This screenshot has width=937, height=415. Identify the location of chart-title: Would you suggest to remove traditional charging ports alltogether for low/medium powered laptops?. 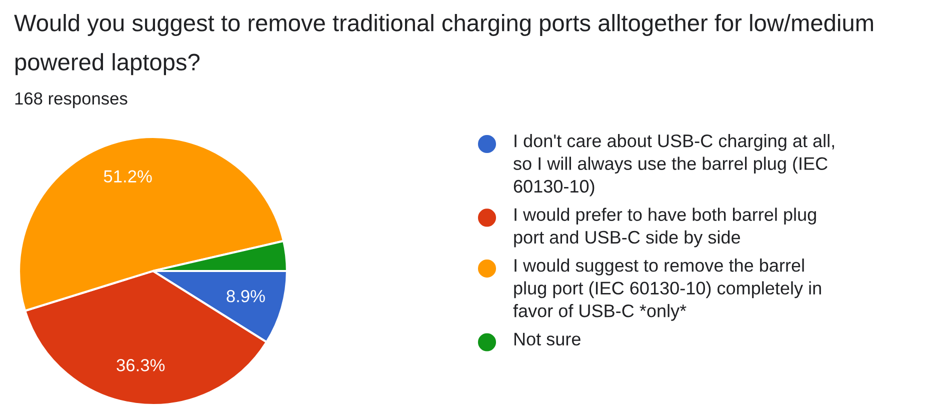
(443, 45).